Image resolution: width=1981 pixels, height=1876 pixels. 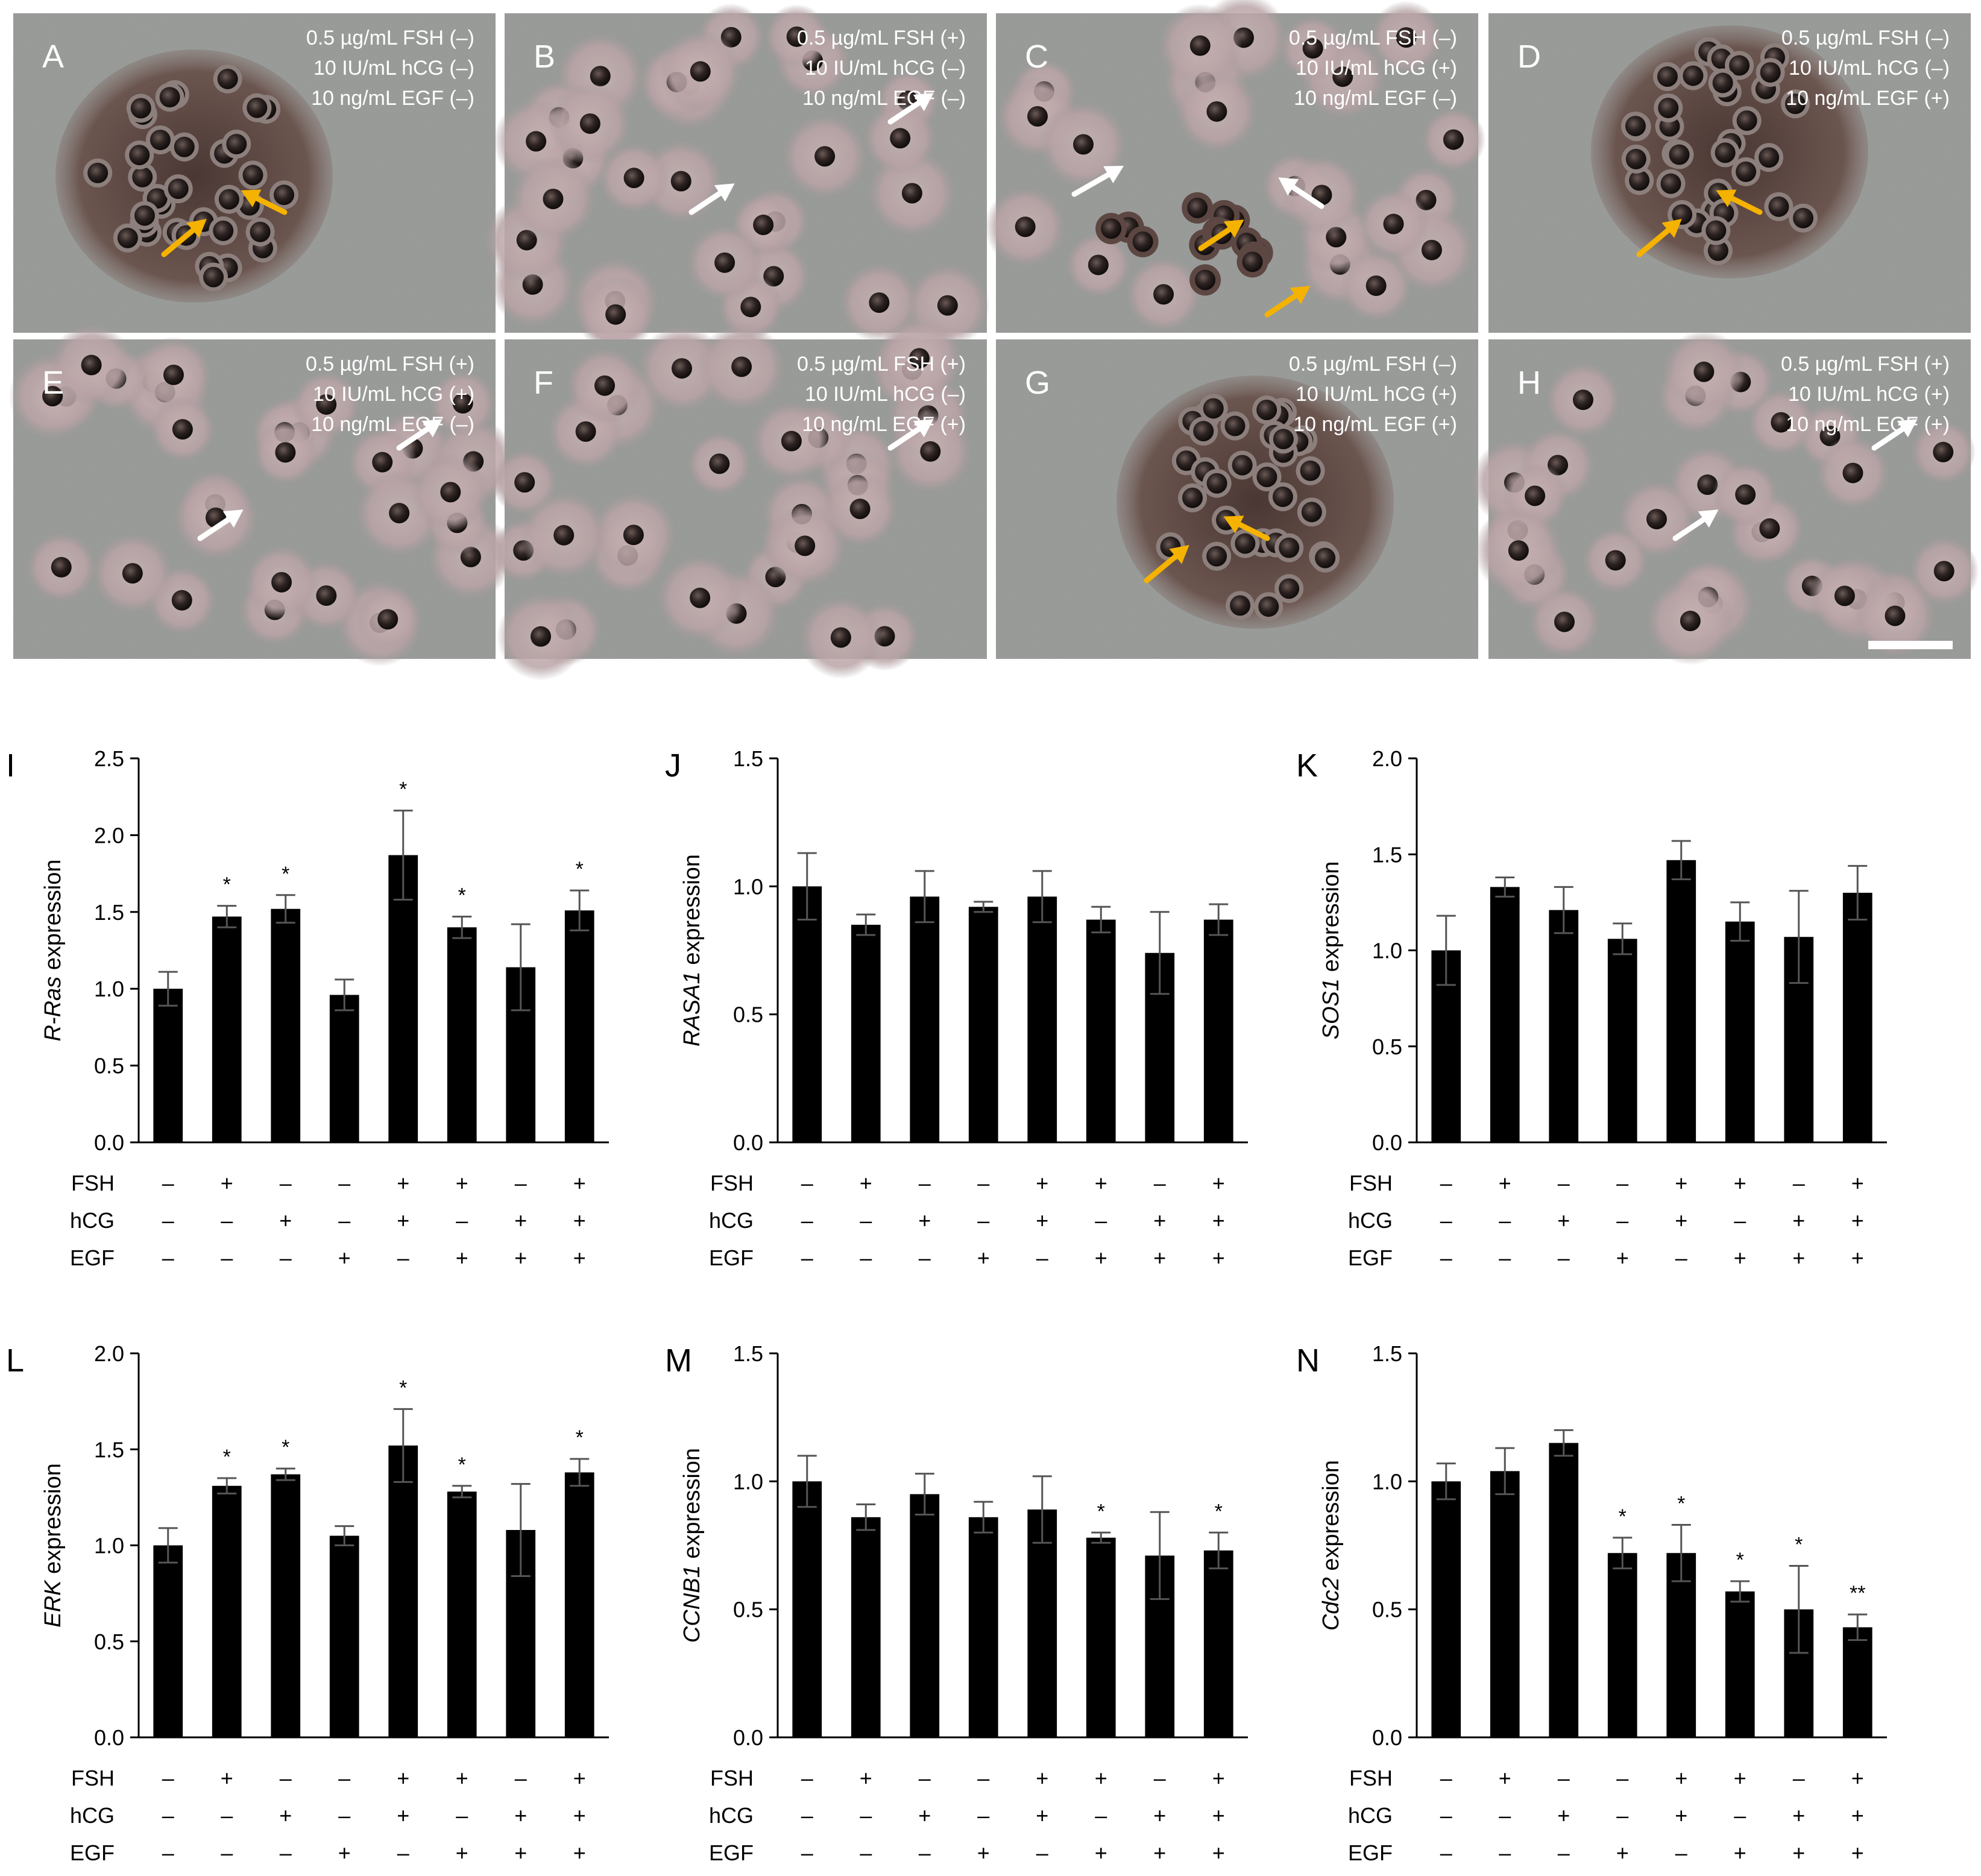 I want to click on y-axis-label: R-Ras expression, so click(x=53, y=950).